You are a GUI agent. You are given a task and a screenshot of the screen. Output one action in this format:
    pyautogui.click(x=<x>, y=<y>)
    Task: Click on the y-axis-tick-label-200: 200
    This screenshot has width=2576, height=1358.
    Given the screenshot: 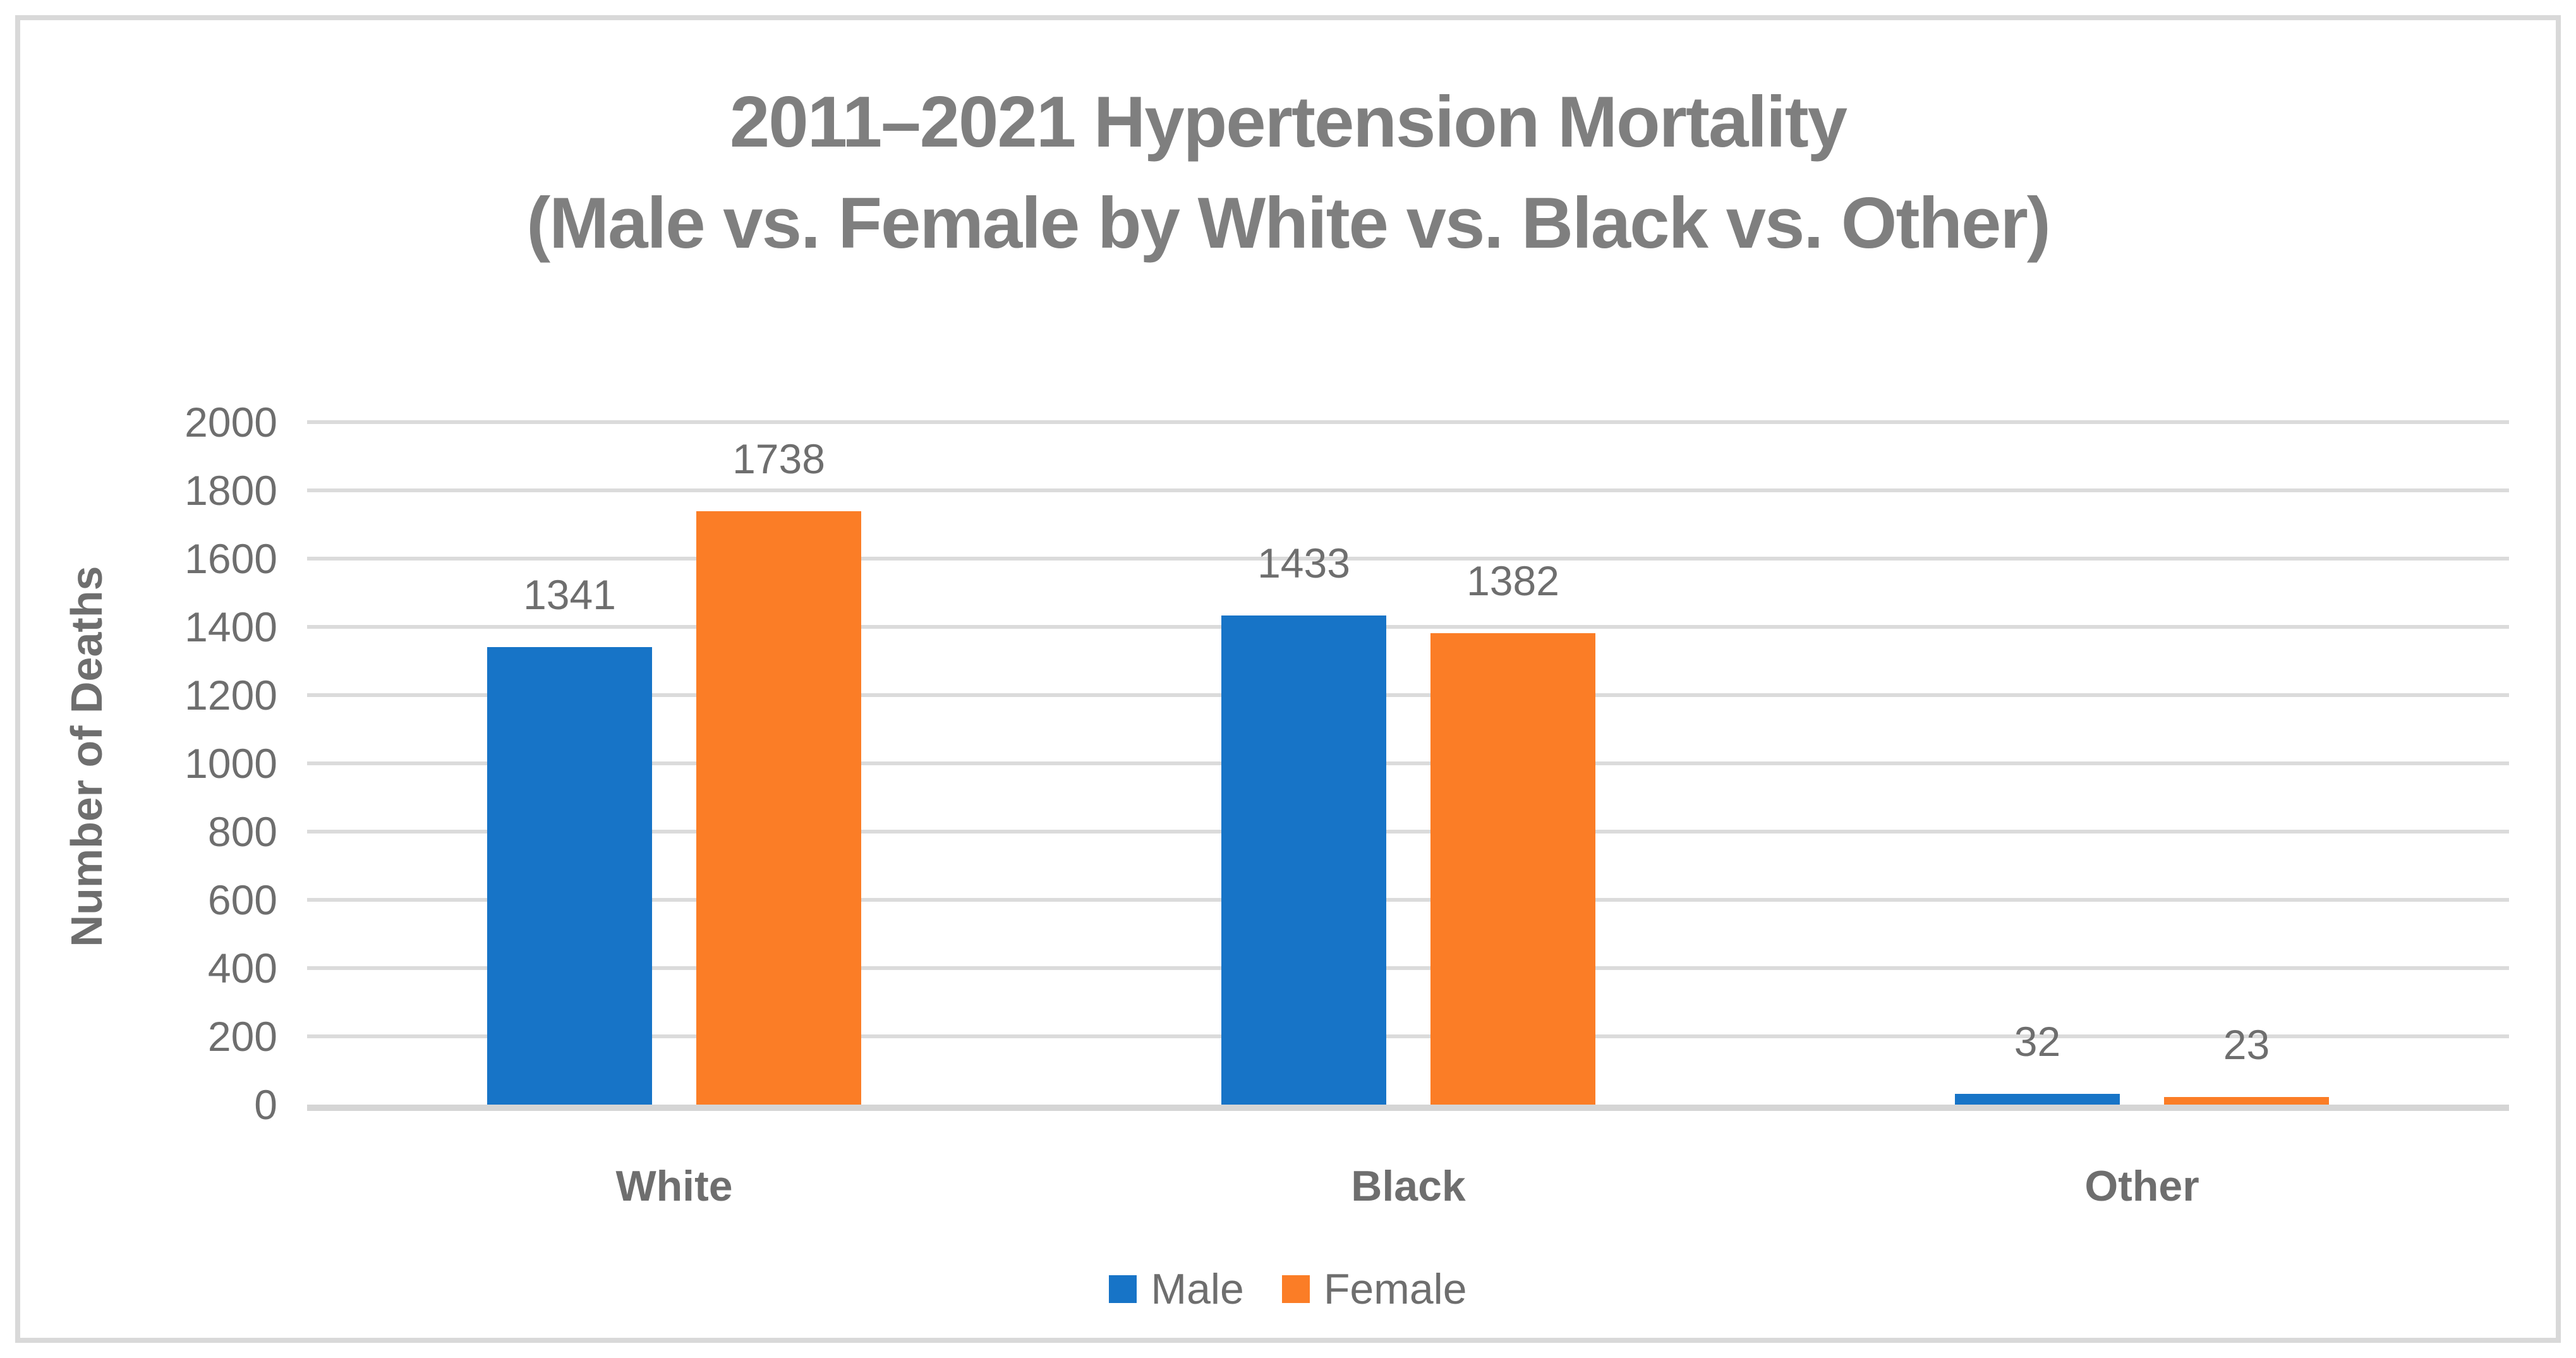 What is the action you would take?
    pyautogui.click(x=242, y=1036)
    